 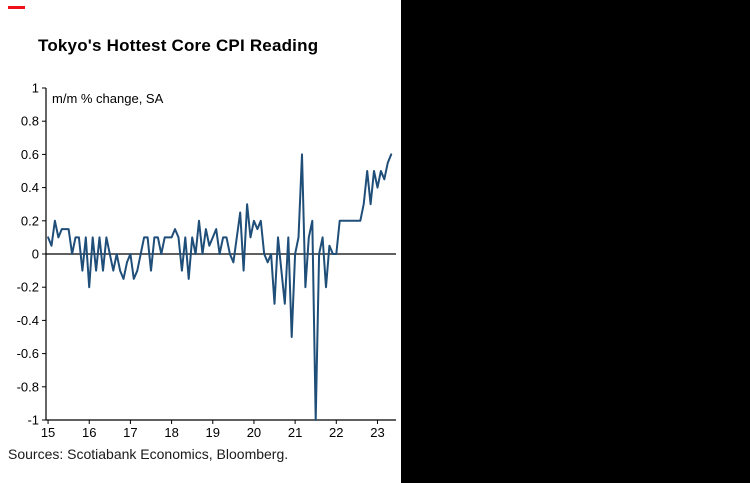 What do you see at coordinates (377, 432) in the screenshot?
I see `tick-label: 23` at bounding box center [377, 432].